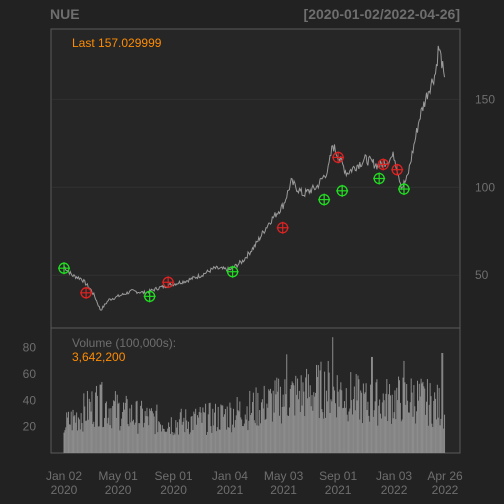 The image size is (504, 504). What do you see at coordinates (30, 387) in the screenshot?
I see `volume-y-axis: 20 40 60 80` at bounding box center [30, 387].